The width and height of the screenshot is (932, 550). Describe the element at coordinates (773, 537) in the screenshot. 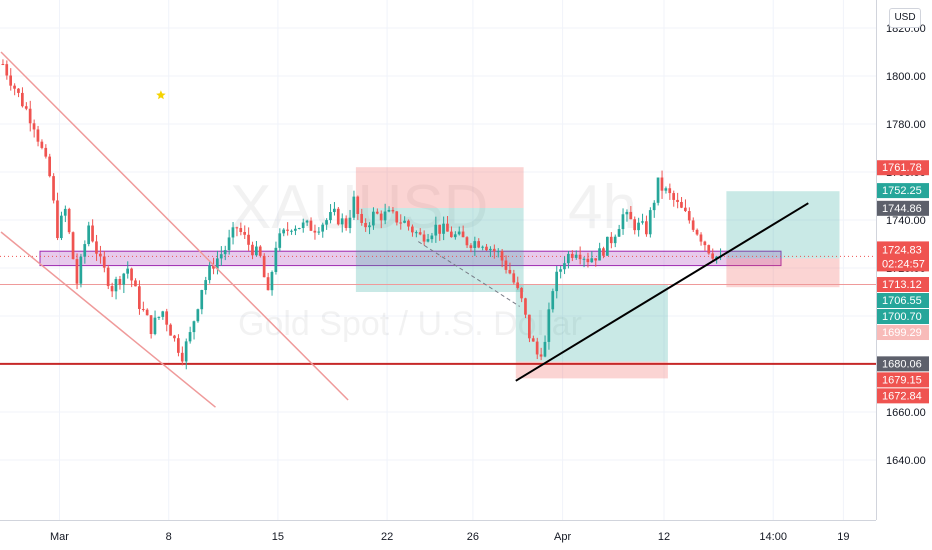

I see `time-tick-label: 14:00` at that location.